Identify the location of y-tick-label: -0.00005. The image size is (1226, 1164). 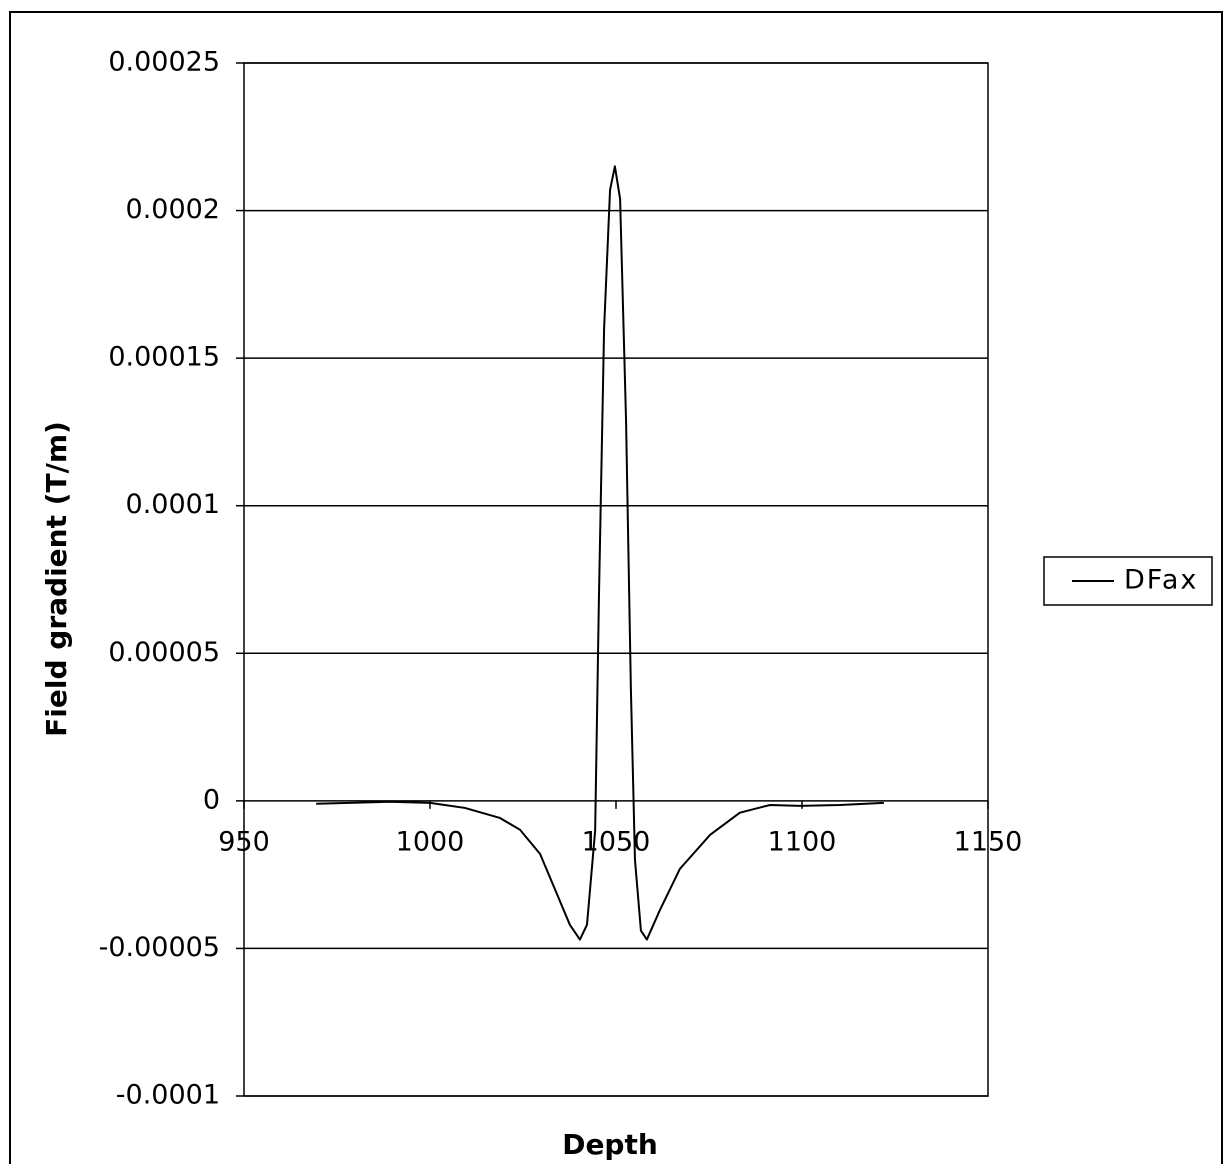
(159, 947).